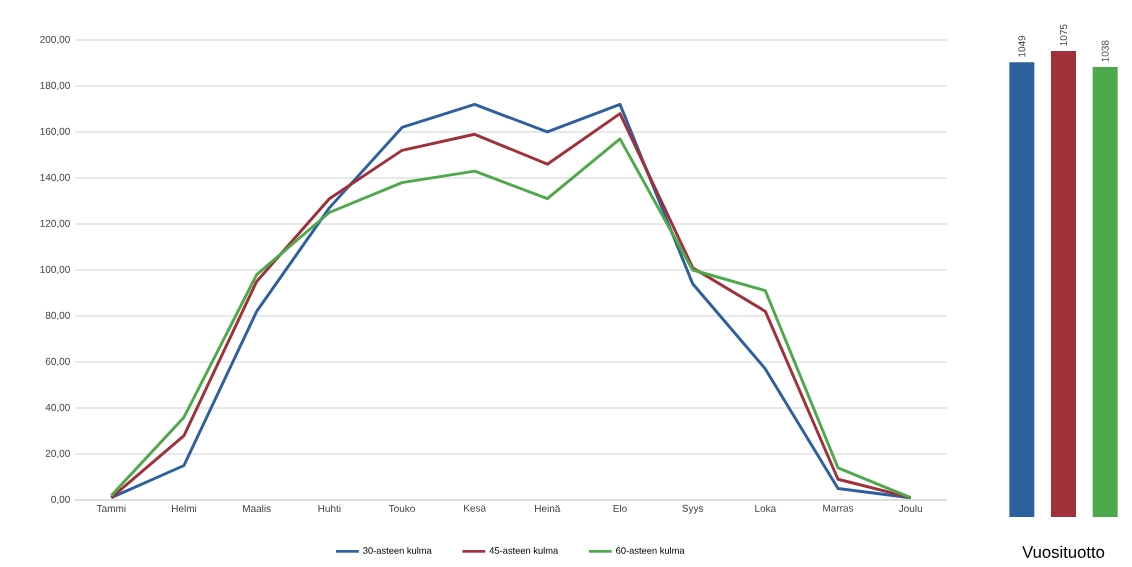 The height and width of the screenshot is (567, 1132). What do you see at coordinates (184, 508) in the screenshot?
I see `x-tick-label: Helmi` at bounding box center [184, 508].